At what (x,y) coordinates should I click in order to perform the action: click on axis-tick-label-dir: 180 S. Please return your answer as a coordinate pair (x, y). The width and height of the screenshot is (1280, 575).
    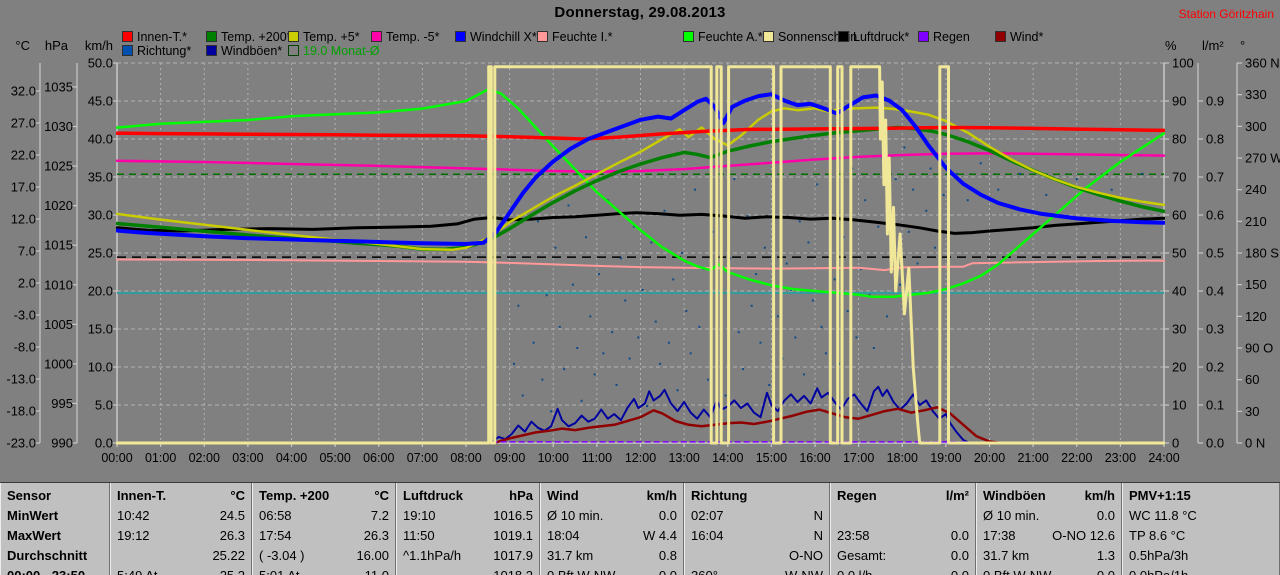
    Looking at the image, I should click on (1262, 253).